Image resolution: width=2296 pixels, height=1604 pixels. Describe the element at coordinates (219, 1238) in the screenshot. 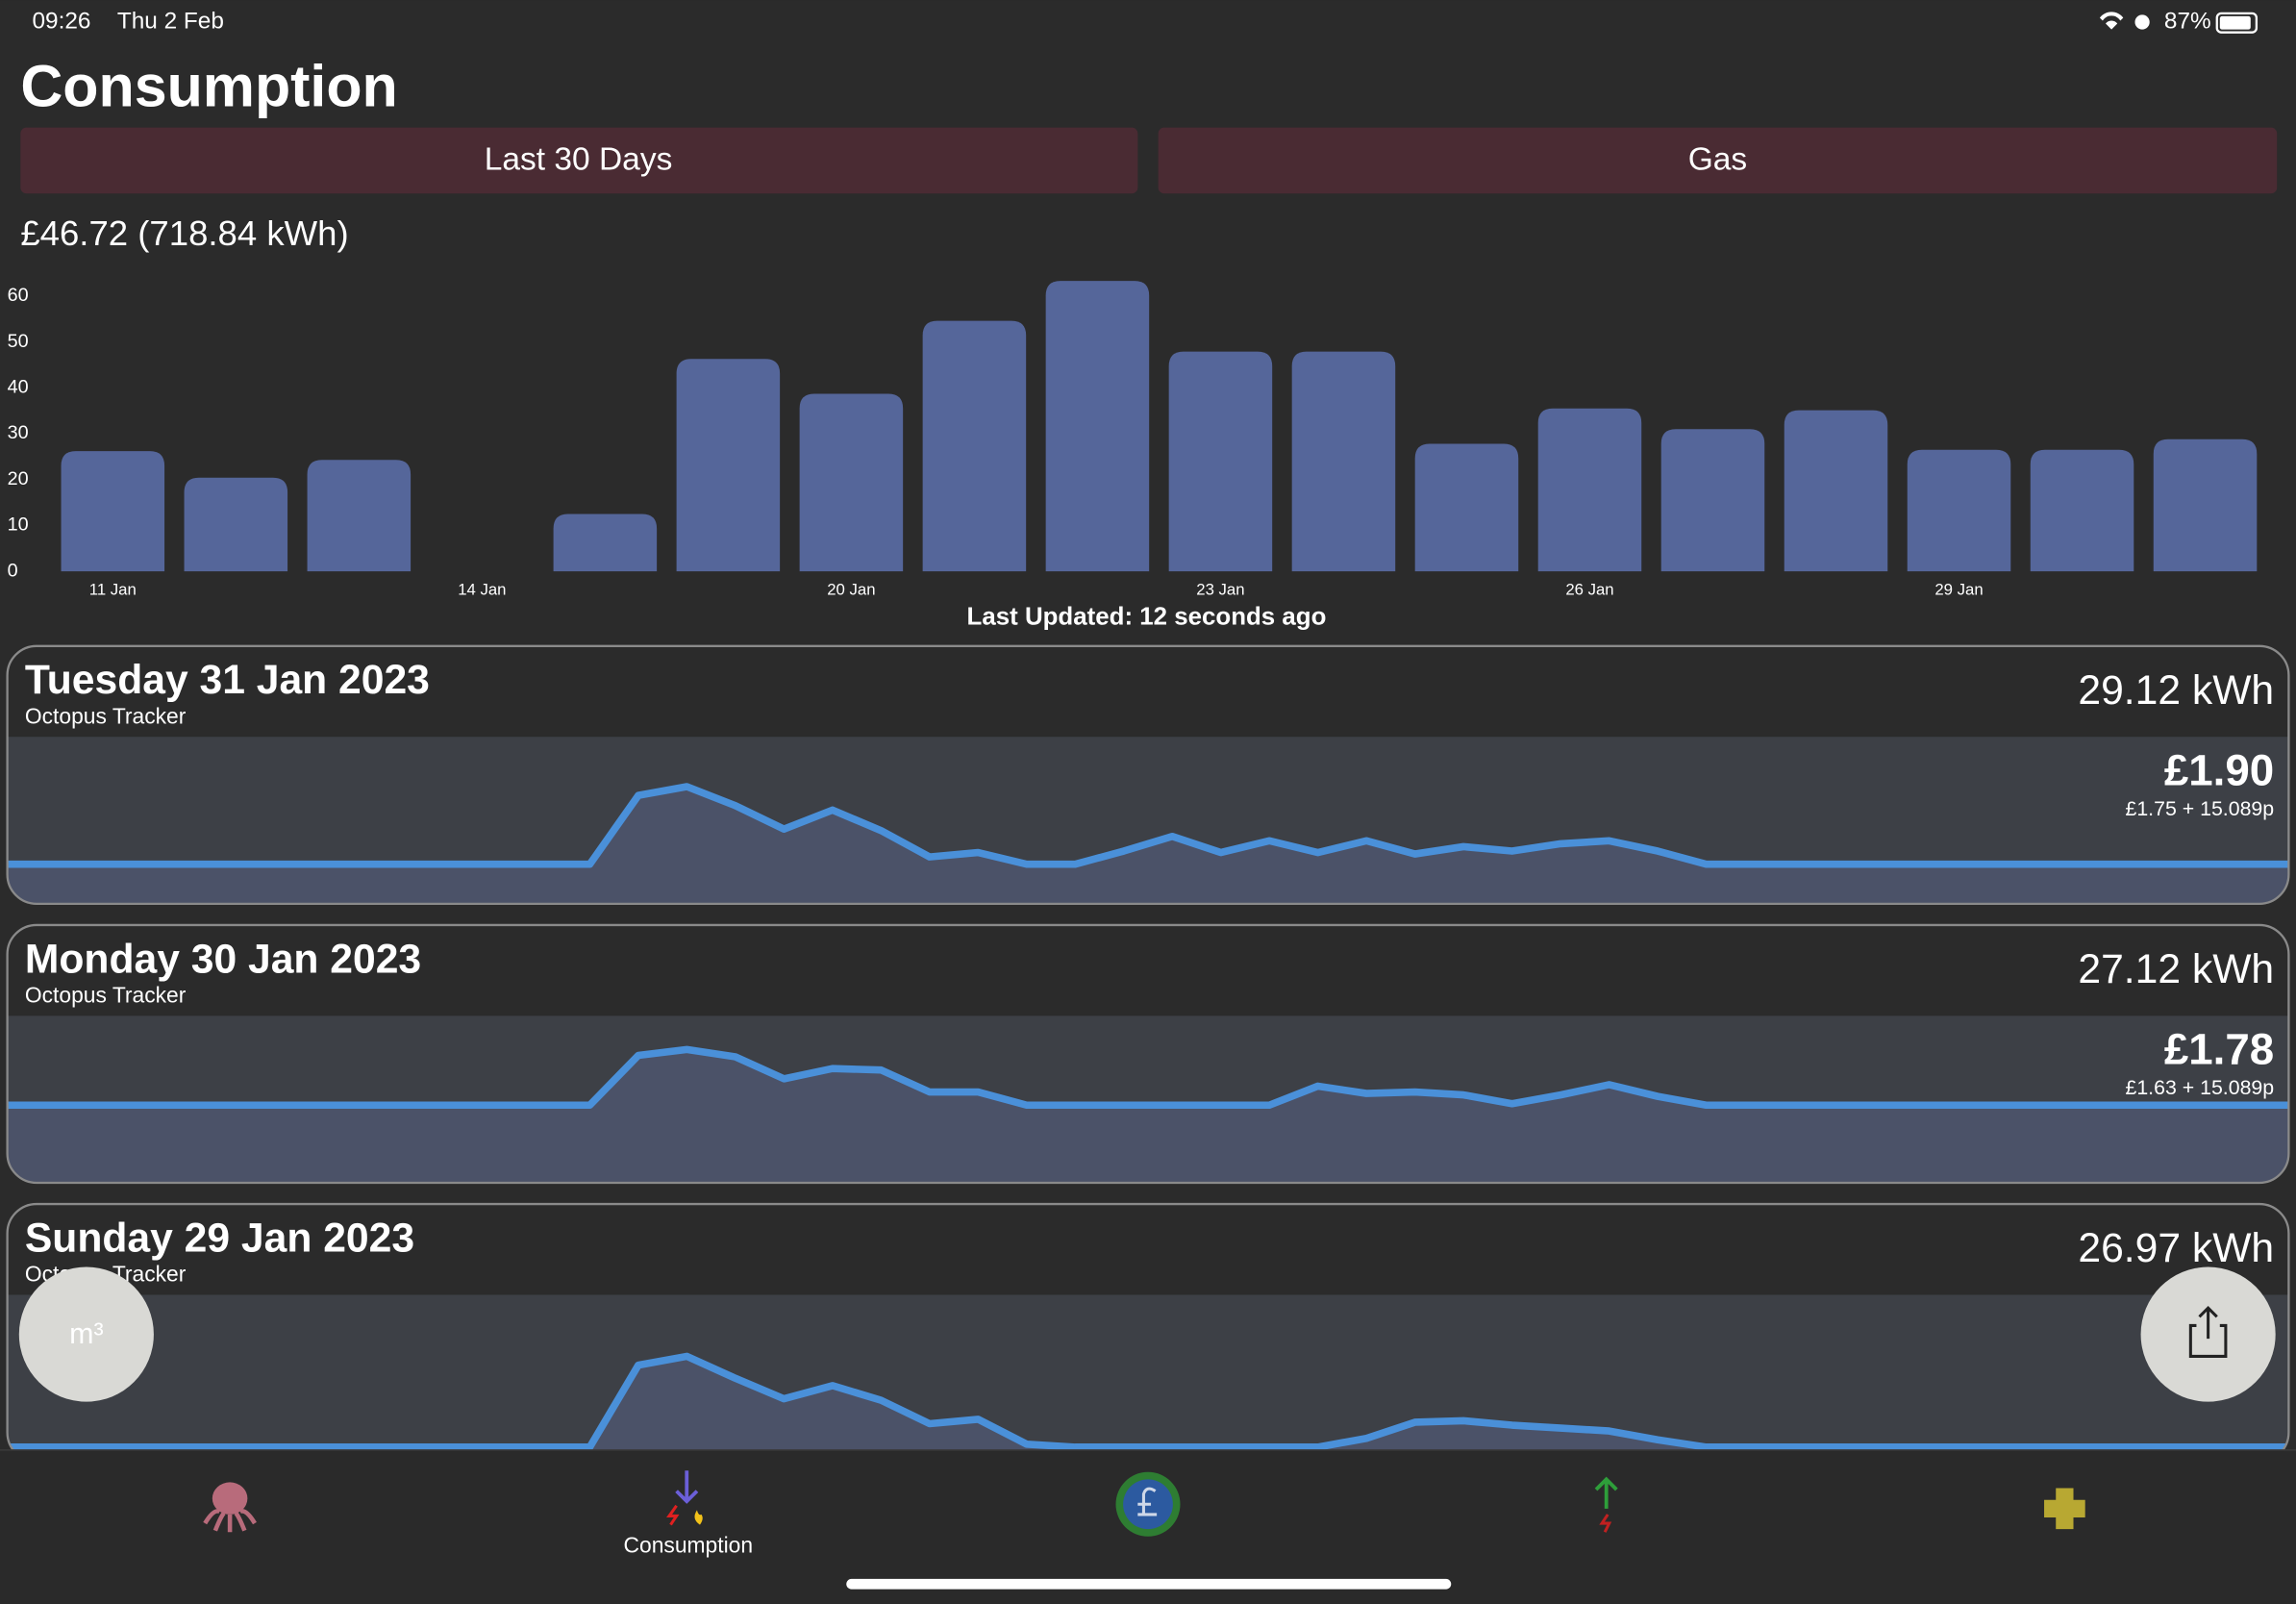

I see `day-date: Sunday 29 Jan 2023` at that location.